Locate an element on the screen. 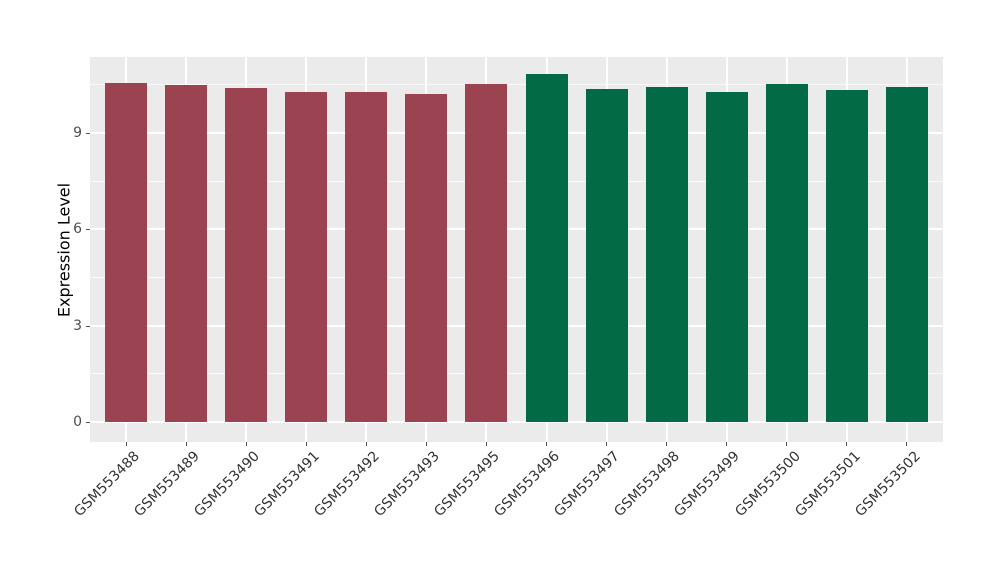 The width and height of the screenshot is (1000, 580). y-axis-title: Expression Level is located at coordinates (64, 250).